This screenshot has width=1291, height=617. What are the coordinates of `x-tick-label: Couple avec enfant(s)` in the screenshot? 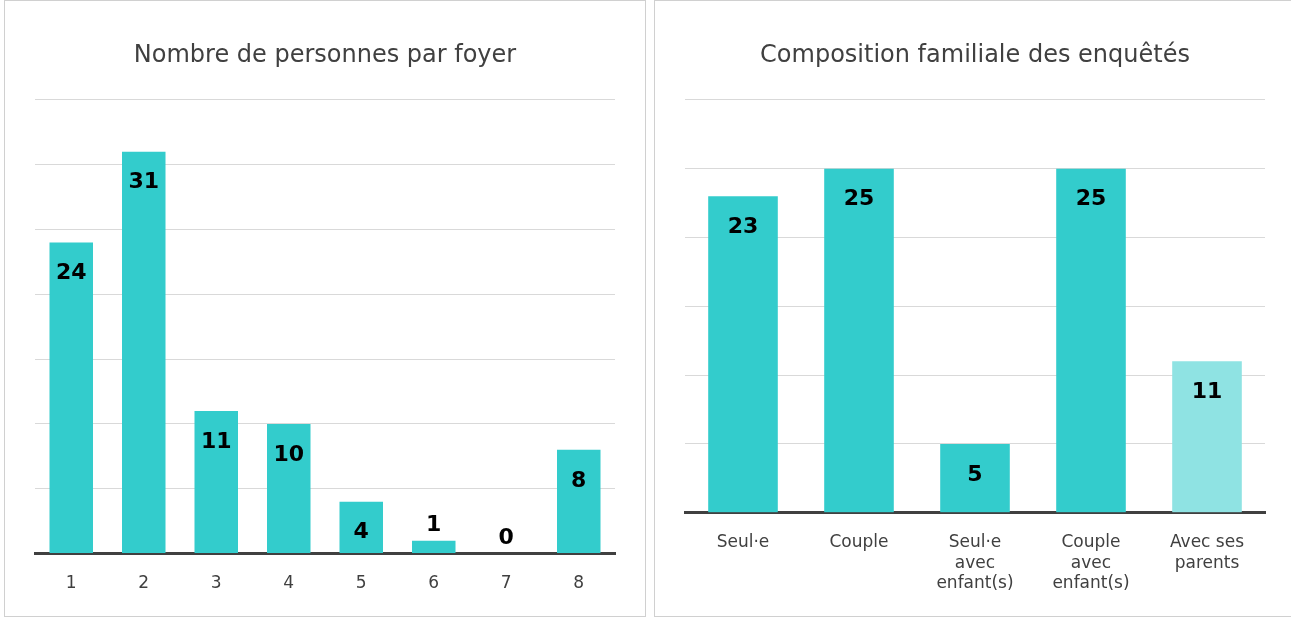 It's located at (1091, 562).